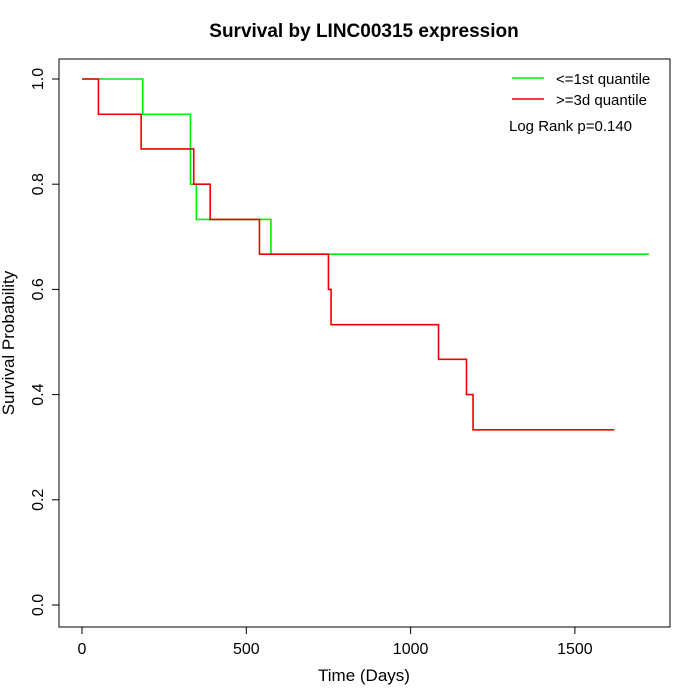  I want to click on x-tick-label: 0, so click(82, 649).